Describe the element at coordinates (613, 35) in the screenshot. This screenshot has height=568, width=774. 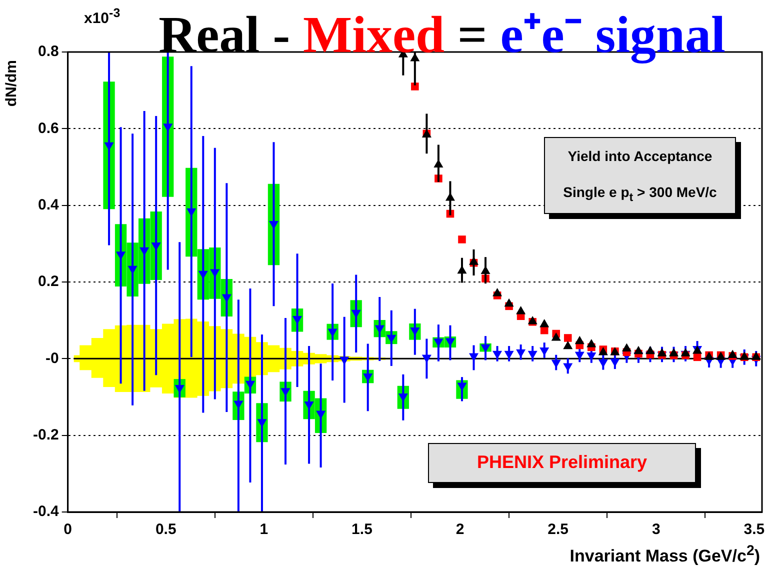
I see `text: e⁺e⁻ signal` at that location.